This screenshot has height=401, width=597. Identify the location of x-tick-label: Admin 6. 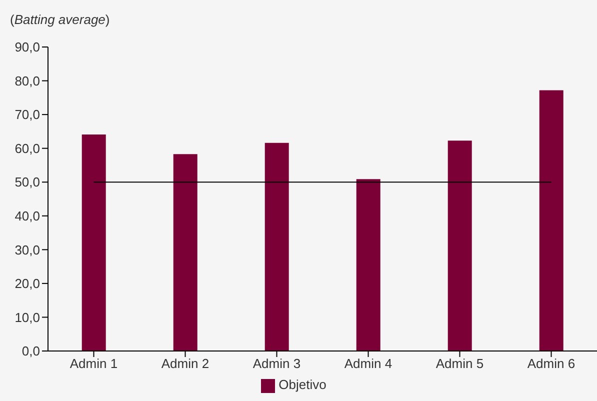
(551, 364).